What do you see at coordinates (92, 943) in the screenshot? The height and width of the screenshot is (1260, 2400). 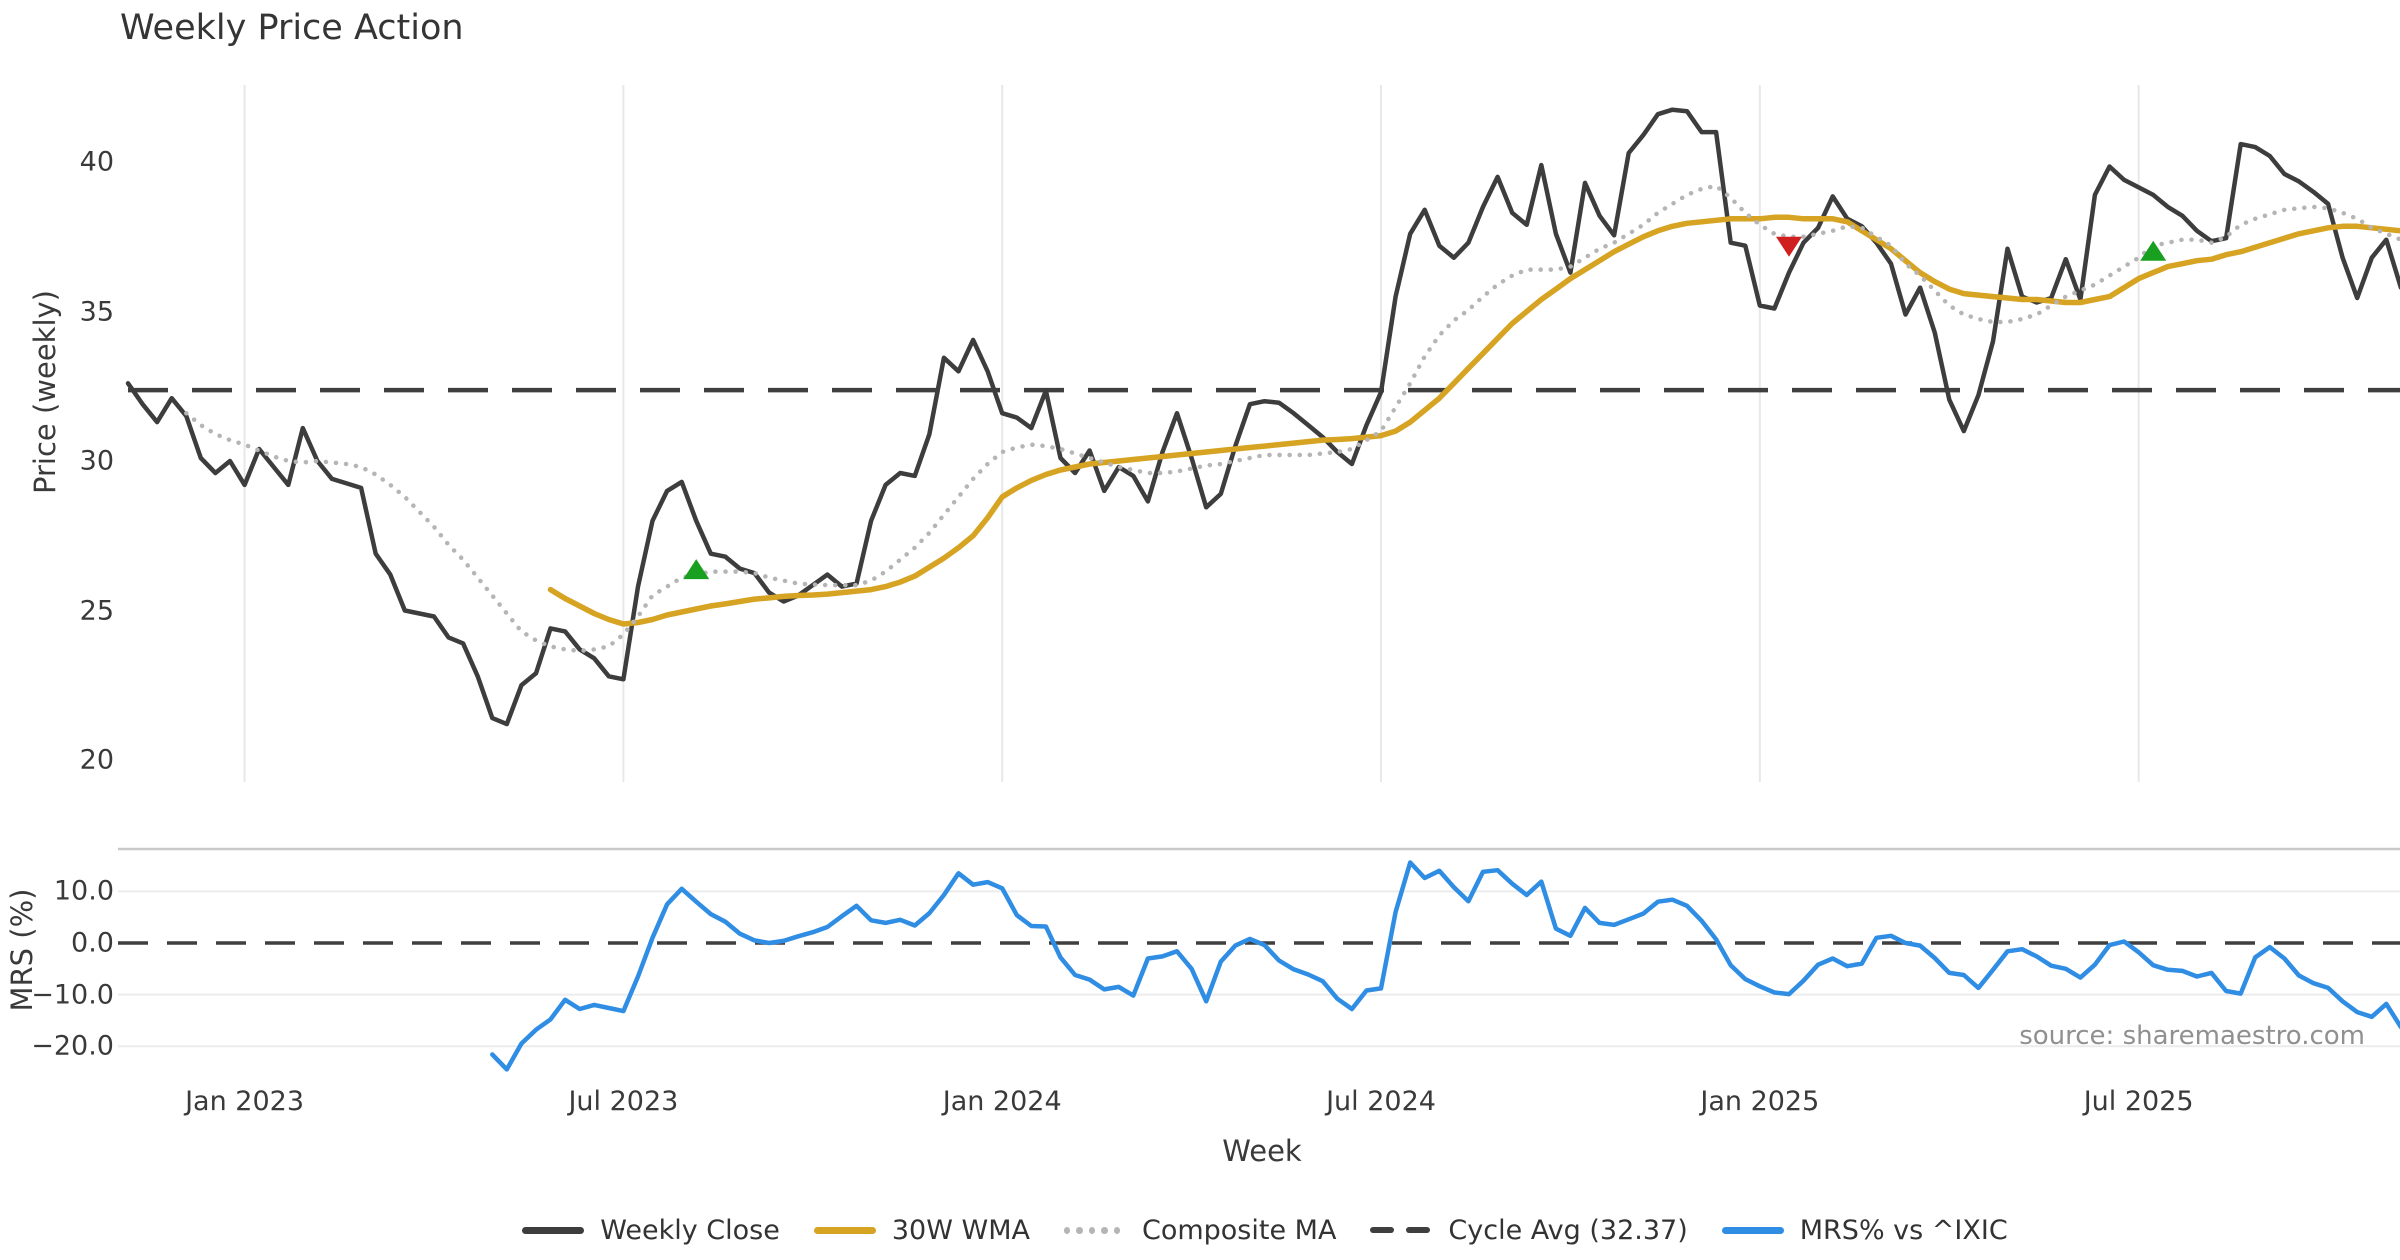 I see `mrs-ytick: 0.0` at bounding box center [92, 943].